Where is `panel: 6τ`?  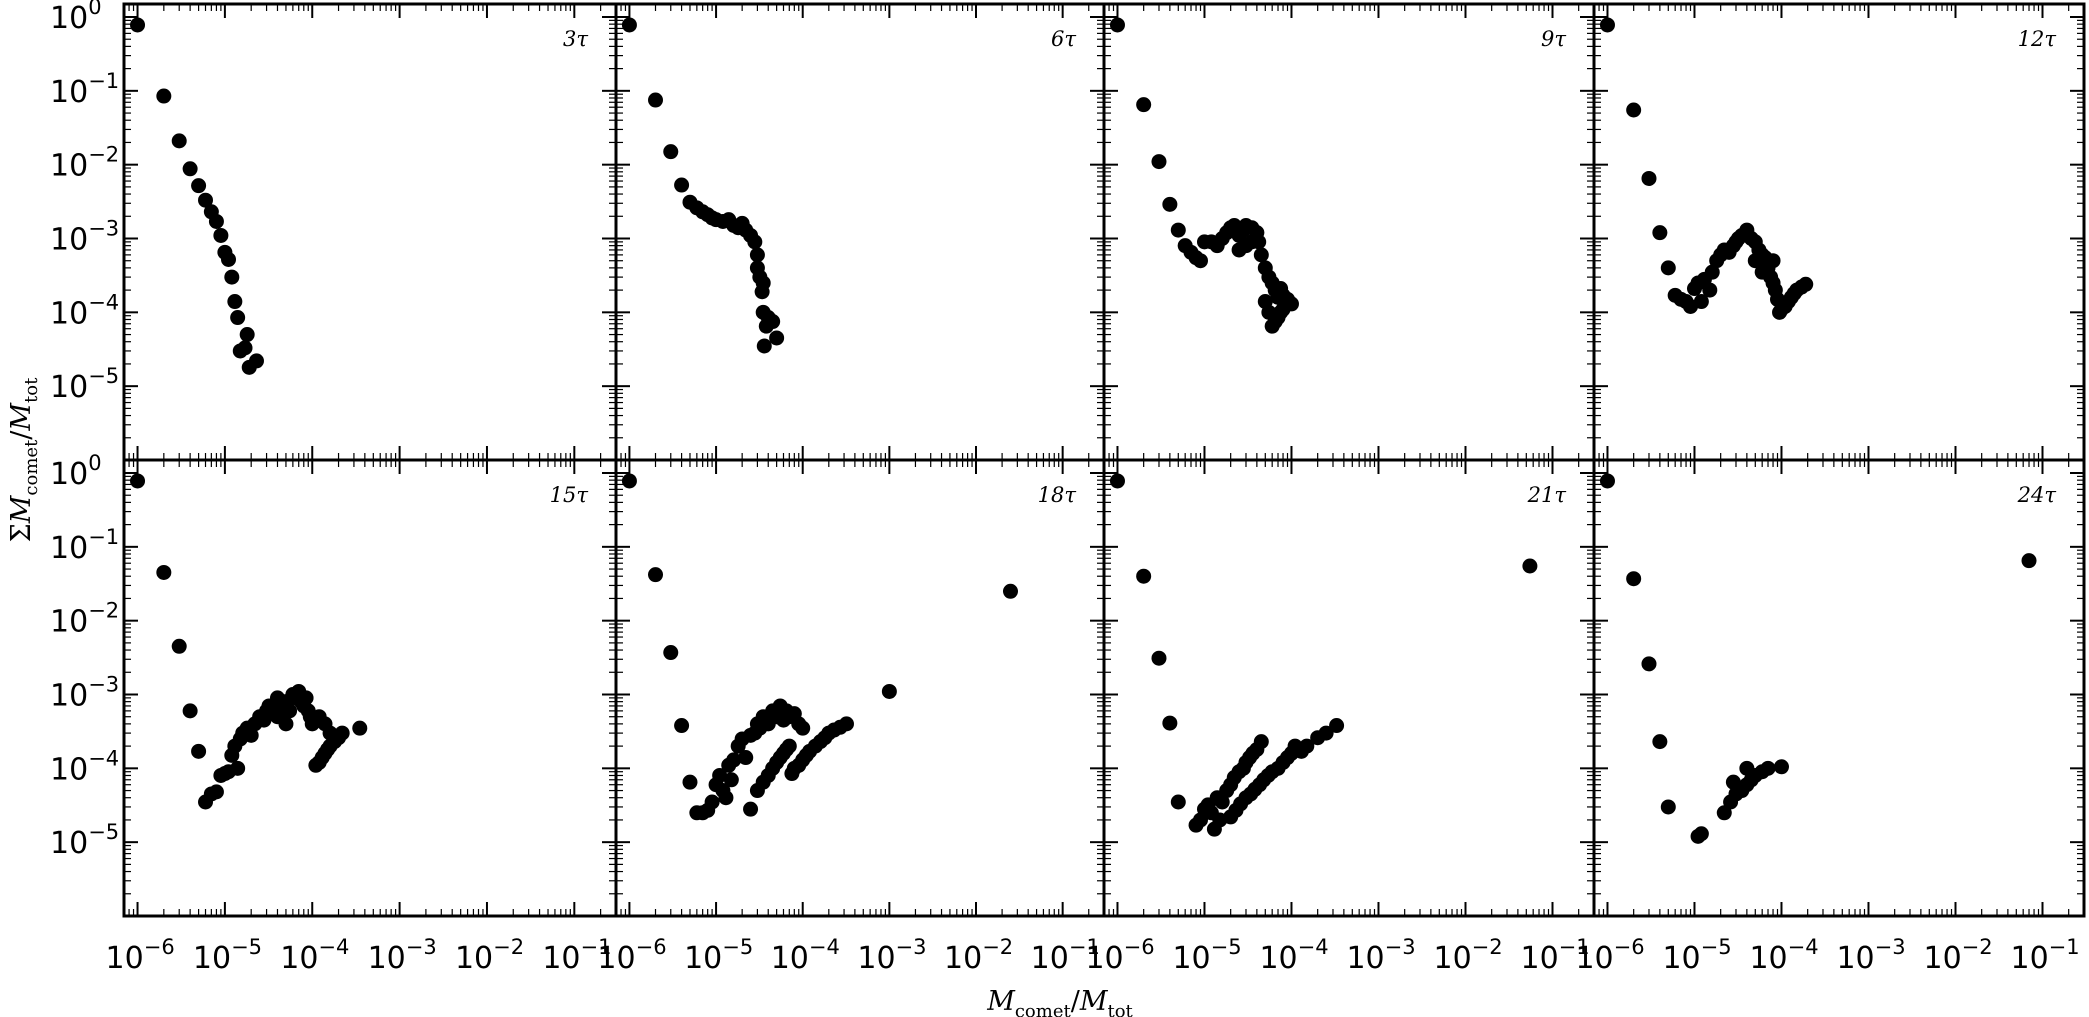
panel: 6τ is located at coordinates (860, 232).